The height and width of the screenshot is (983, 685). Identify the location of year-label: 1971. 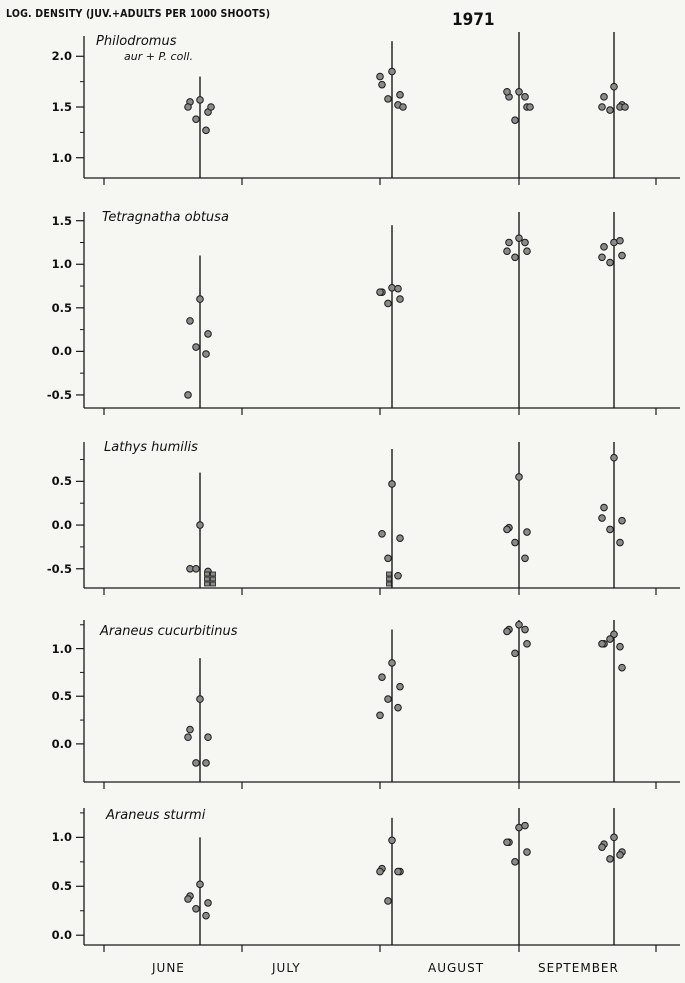
(473, 20).